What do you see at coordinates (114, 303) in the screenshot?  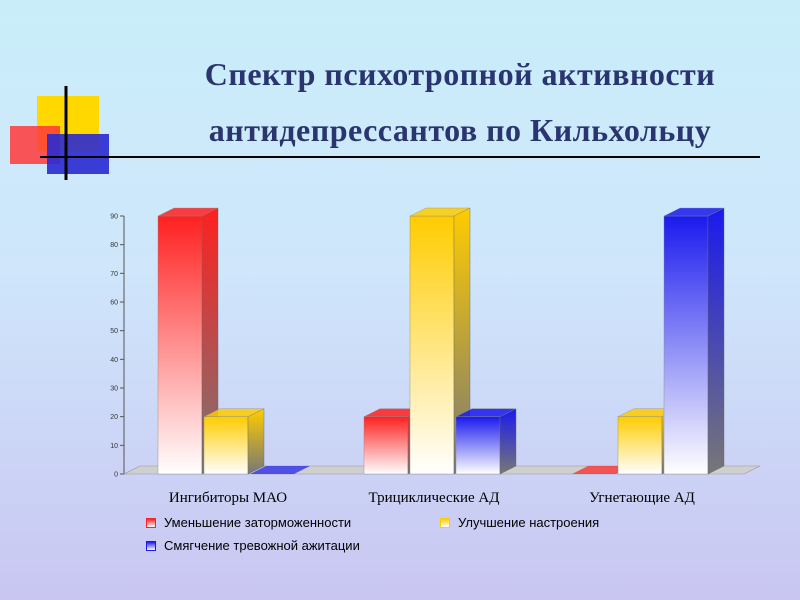 I see `y-tick-label: 60` at bounding box center [114, 303].